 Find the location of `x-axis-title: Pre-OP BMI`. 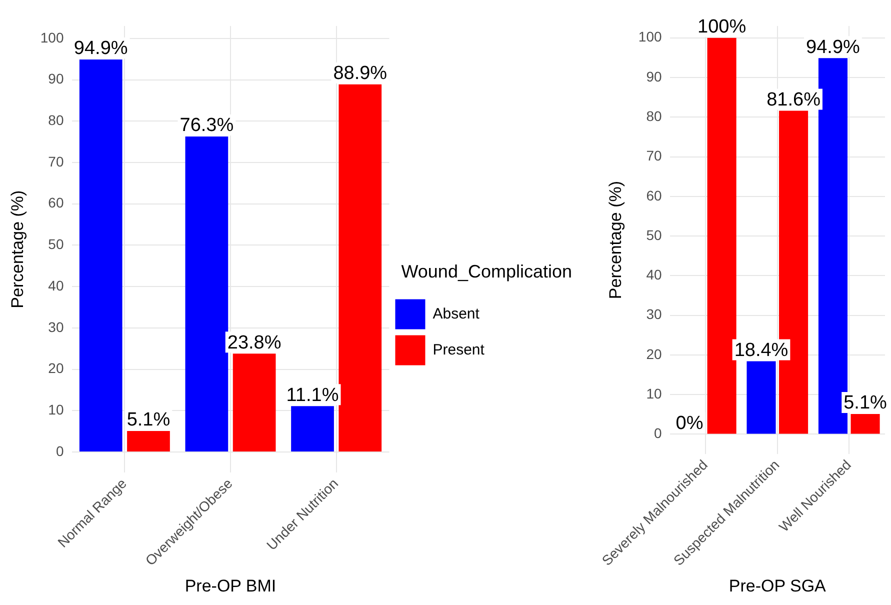

x-axis-title: Pre-OP BMI is located at coordinates (230, 586).